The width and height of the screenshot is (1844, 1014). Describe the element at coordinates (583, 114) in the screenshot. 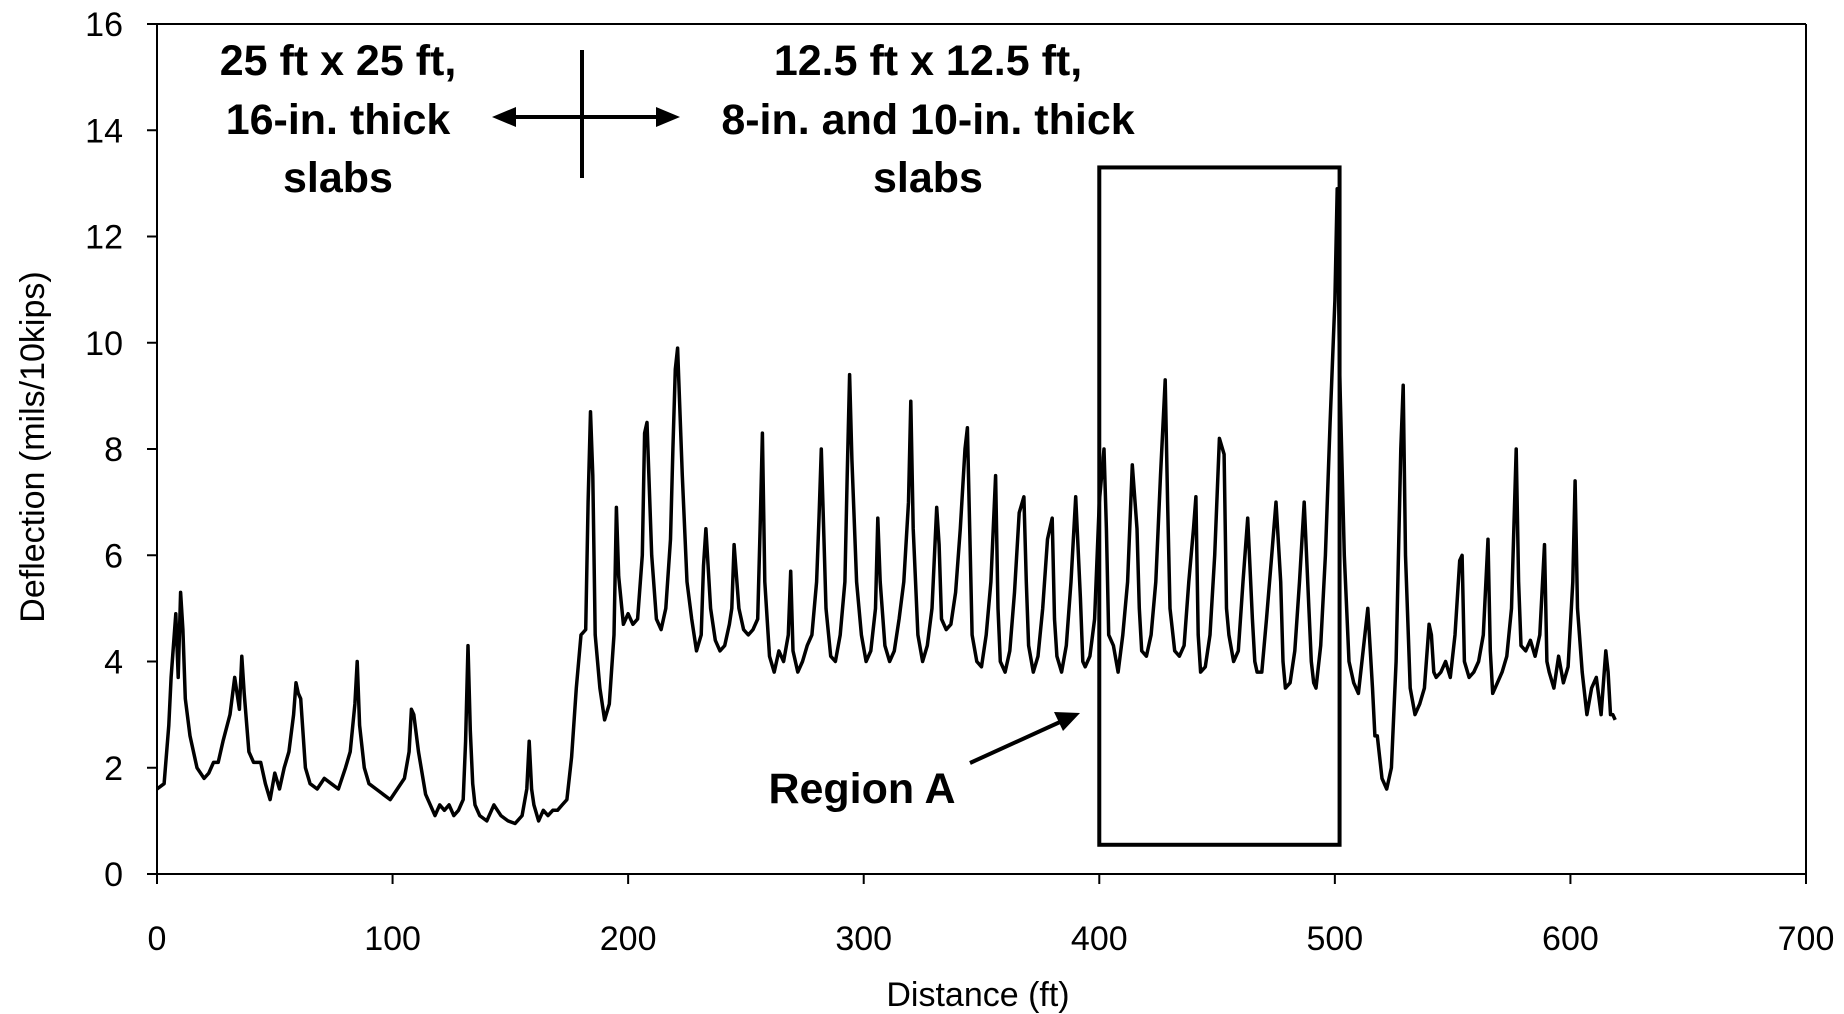

I see `section-divider` at that location.